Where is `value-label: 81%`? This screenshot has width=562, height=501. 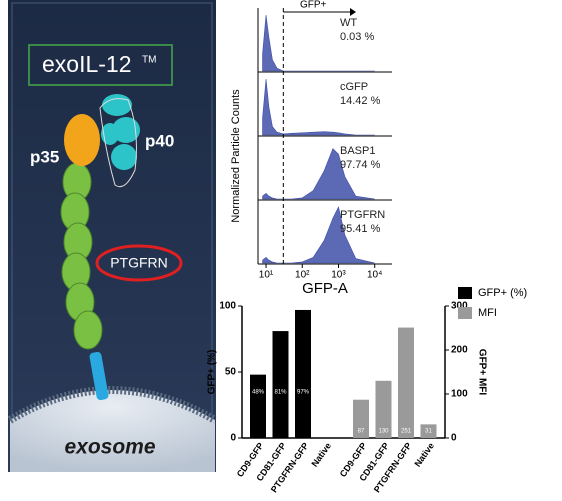
value-label: 81% is located at coordinates (280, 393).